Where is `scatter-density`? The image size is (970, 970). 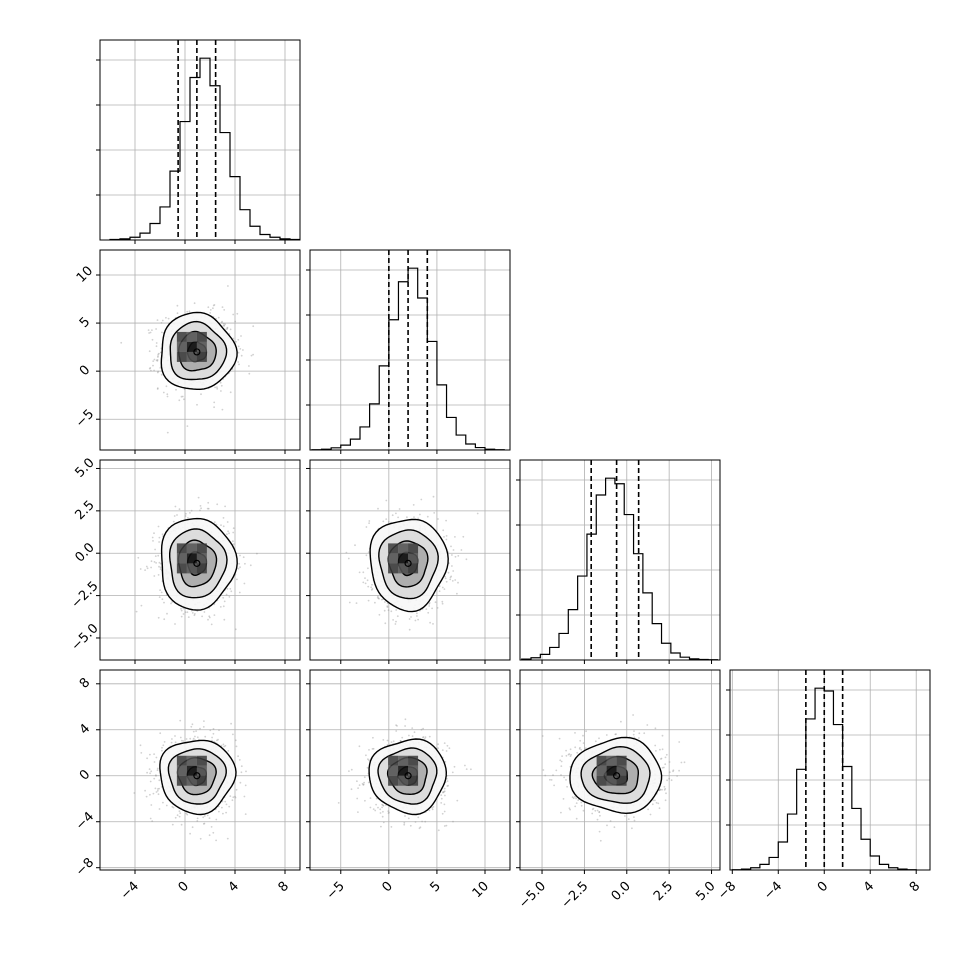 scatter-density is located at coordinates (412, 563).